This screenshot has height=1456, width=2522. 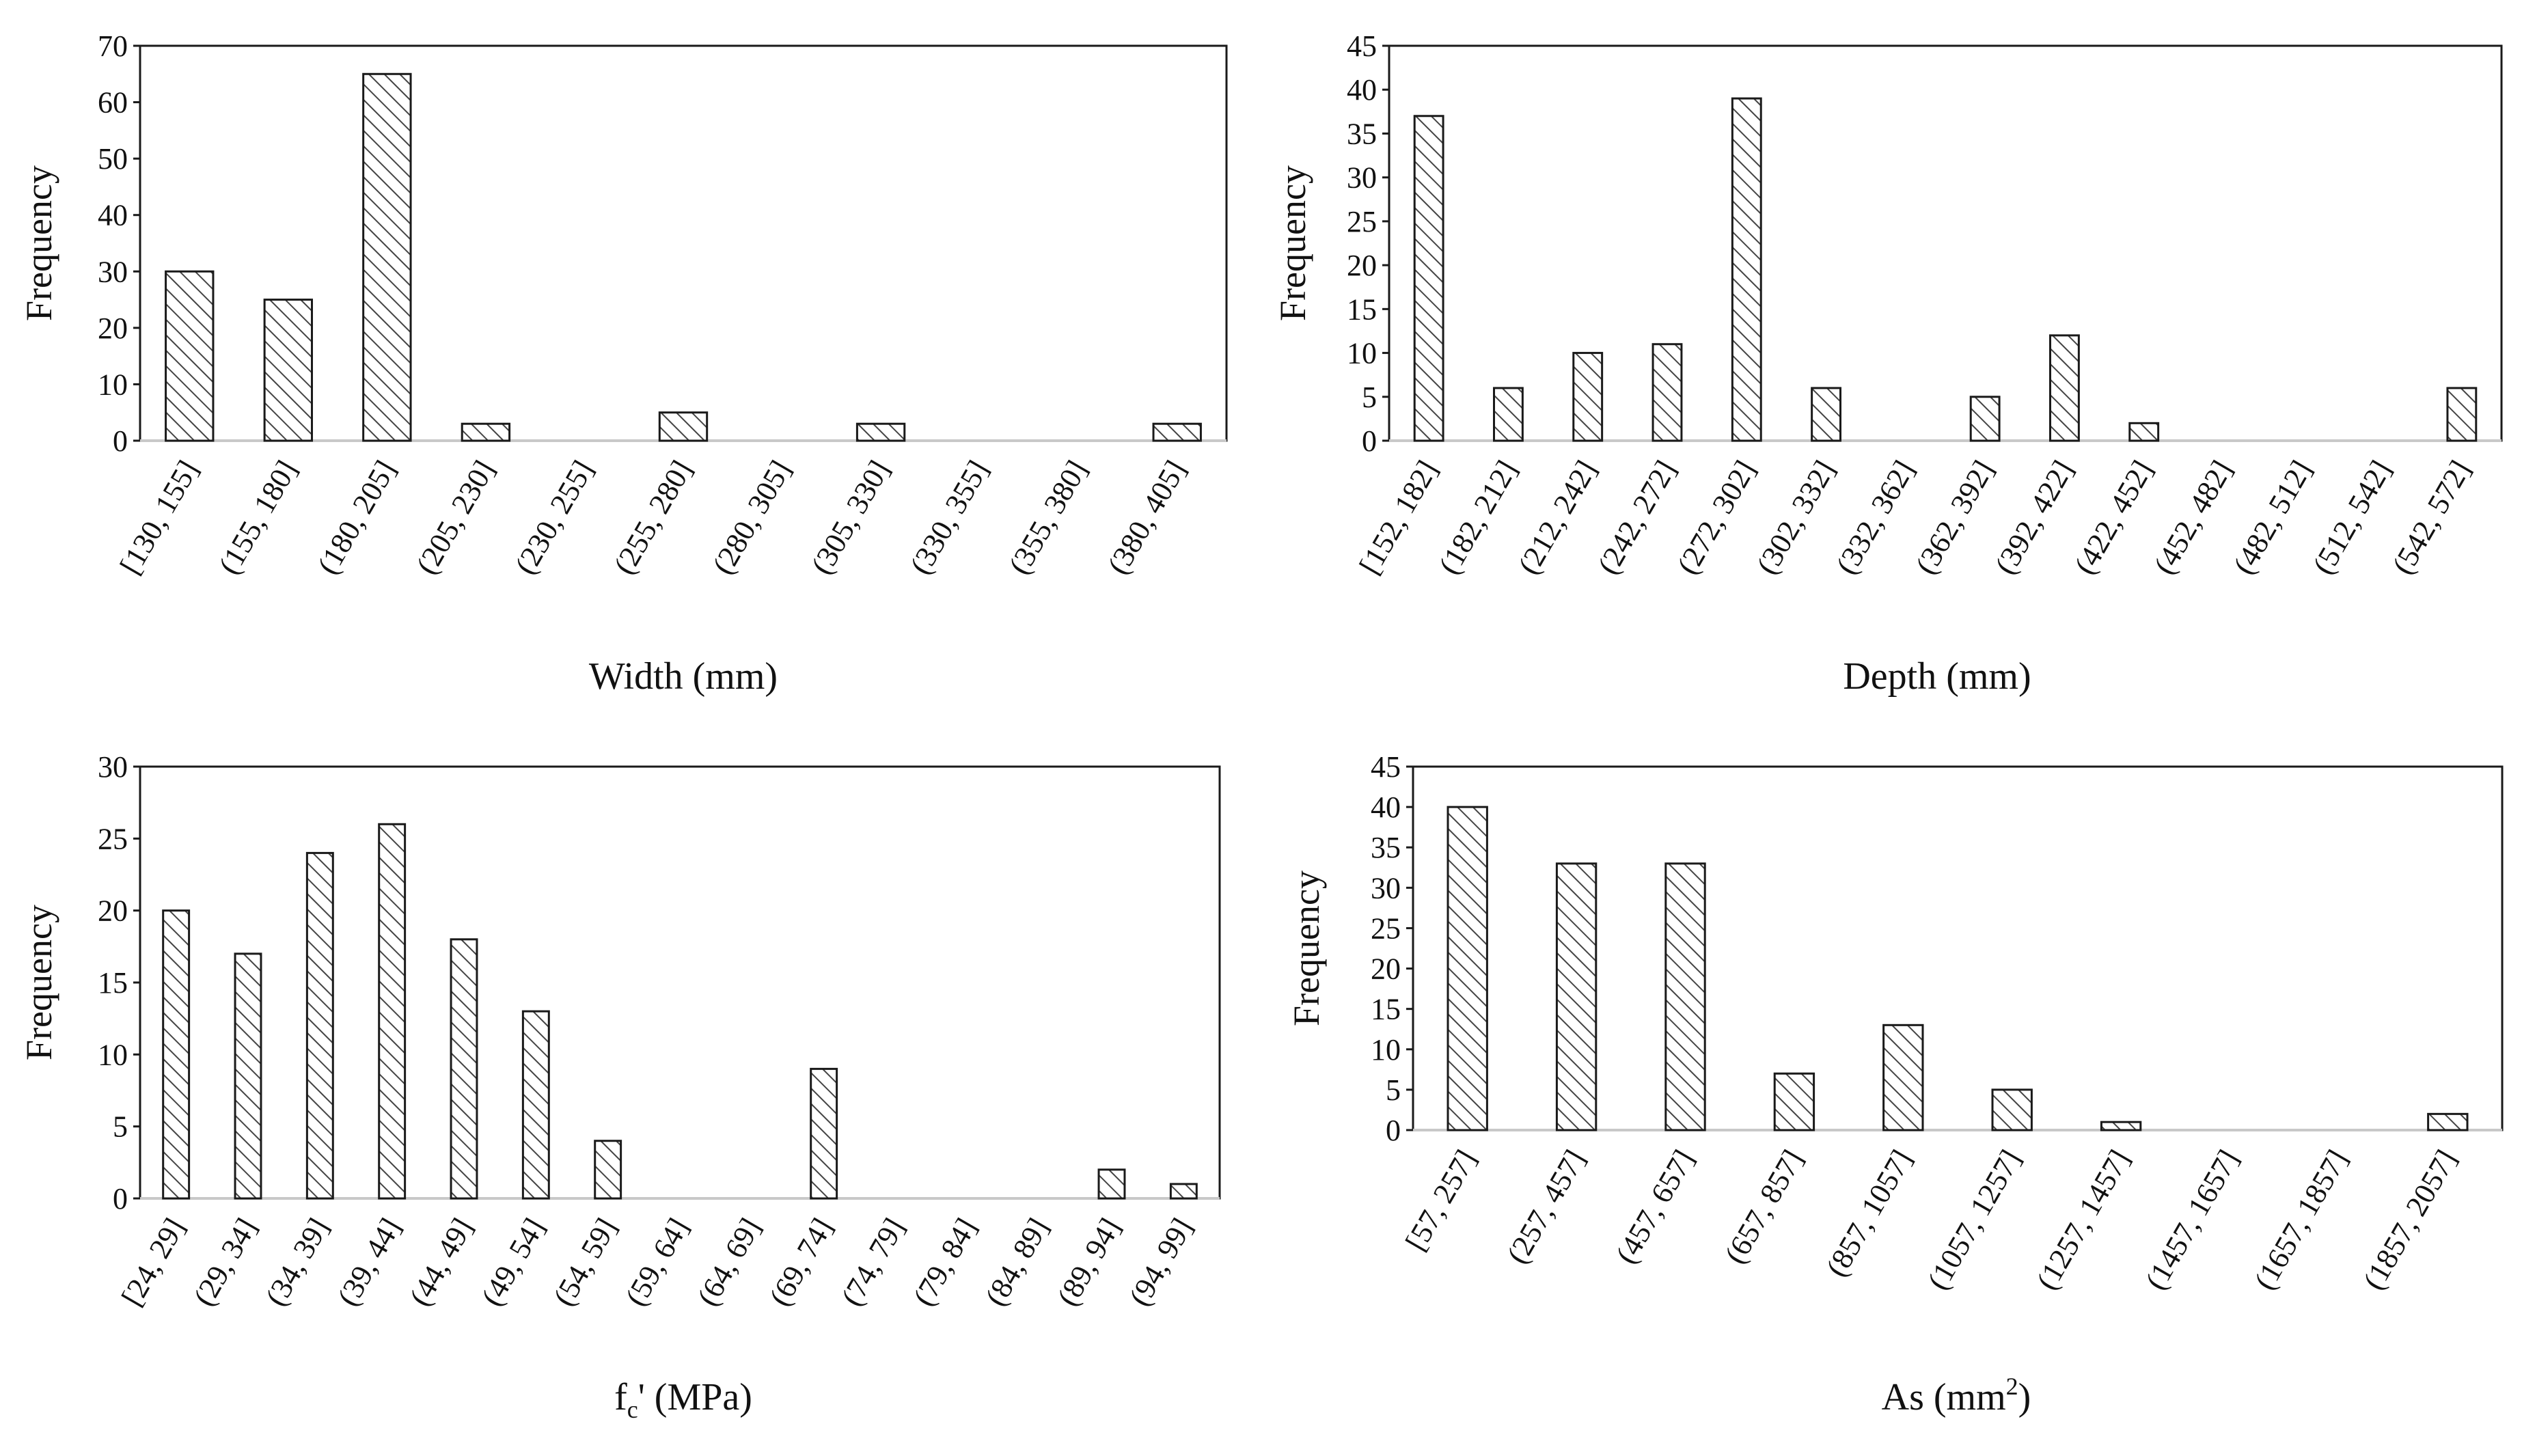 What do you see at coordinates (2083, 1219) in the screenshot?
I see `x-tick-label: (1257, 1457]` at bounding box center [2083, 1219].